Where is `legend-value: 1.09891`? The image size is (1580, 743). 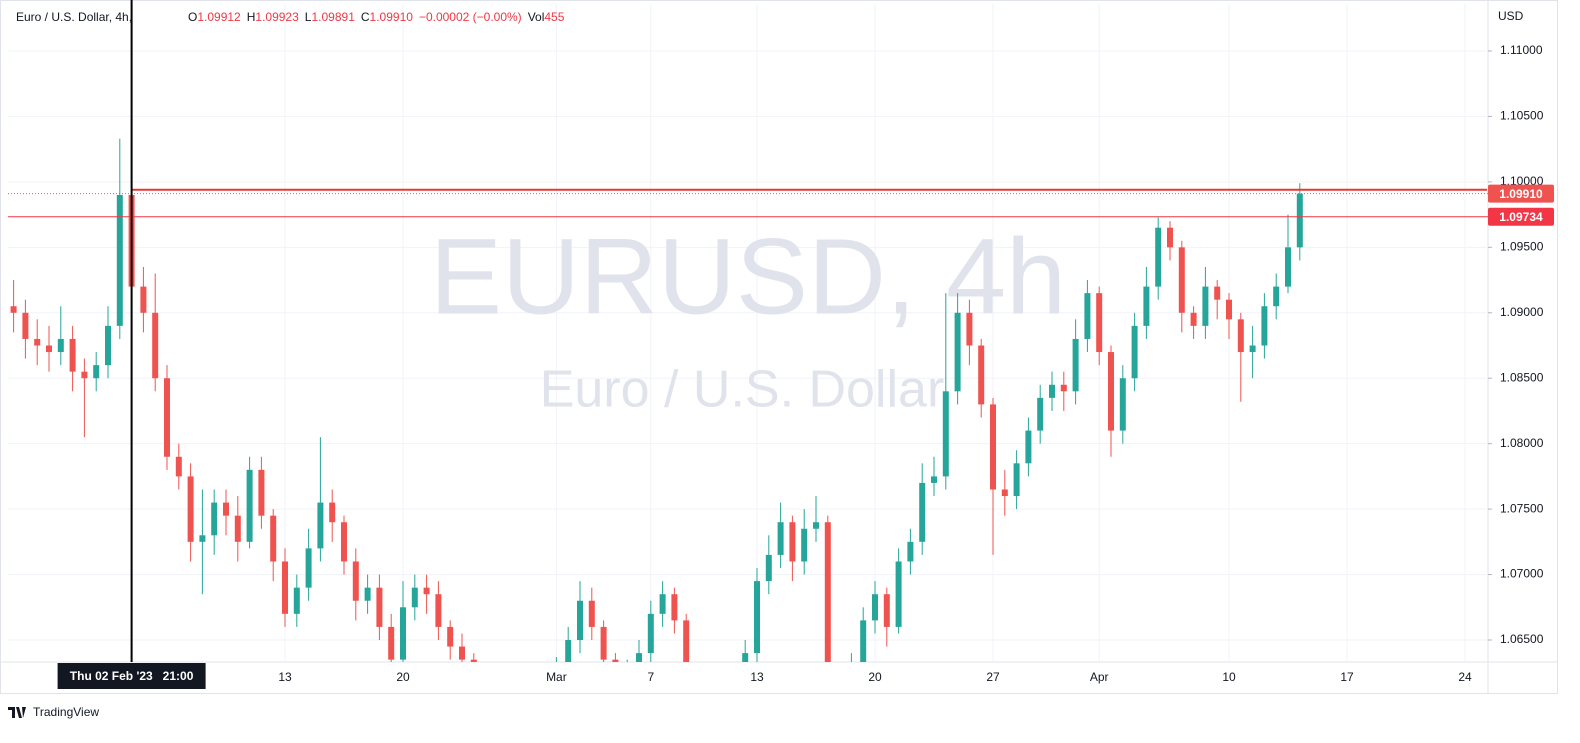
legend-value: 1.09891 is located at coordinates (333, 17).